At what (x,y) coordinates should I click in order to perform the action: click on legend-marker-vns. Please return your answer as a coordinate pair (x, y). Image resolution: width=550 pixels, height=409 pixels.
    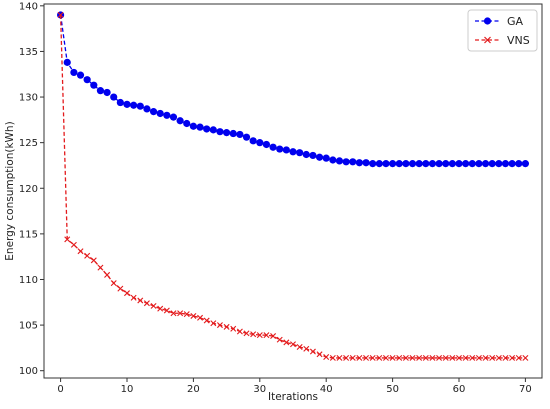
    Looking at the image, I should click on (487, 40).